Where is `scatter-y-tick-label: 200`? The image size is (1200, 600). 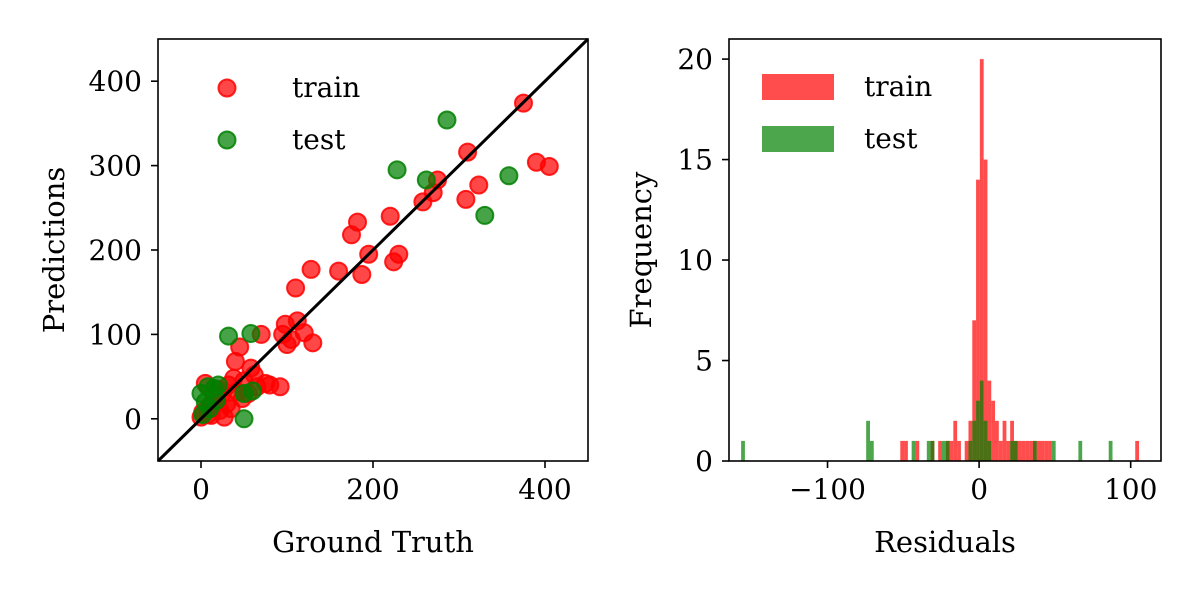
scatter-y-tick-label: 200 is located at coordinates (115, 250).